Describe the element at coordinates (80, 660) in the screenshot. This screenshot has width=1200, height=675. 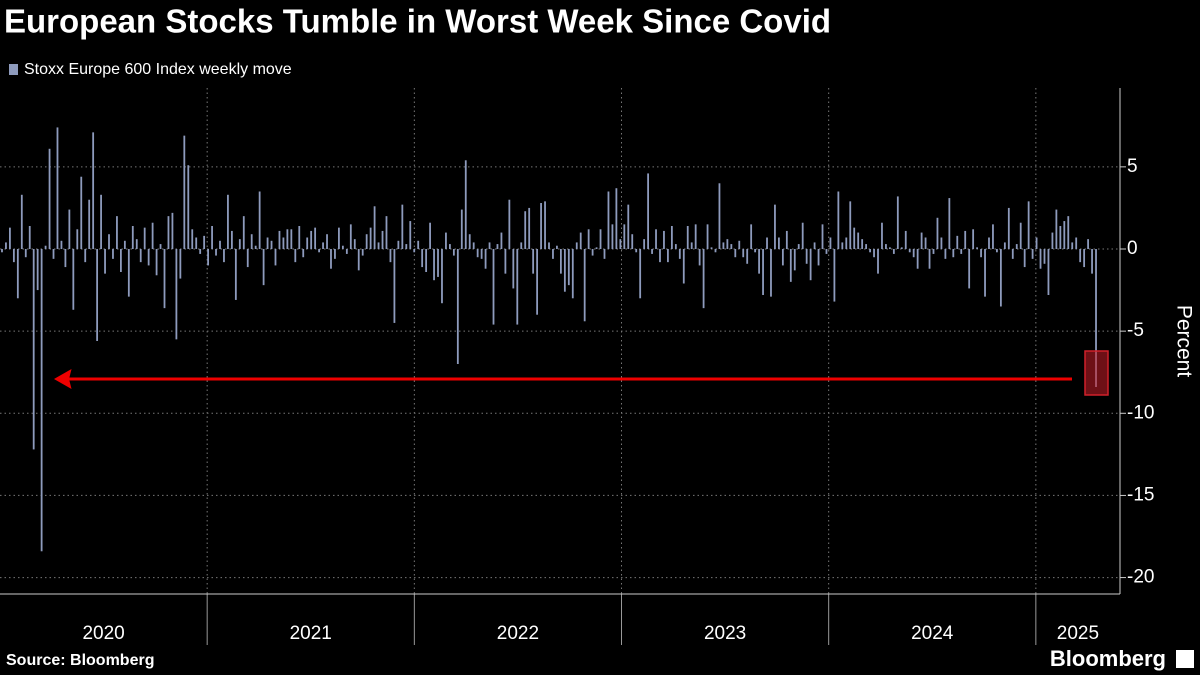
I see `source: Source: Bloomberg` at that location.